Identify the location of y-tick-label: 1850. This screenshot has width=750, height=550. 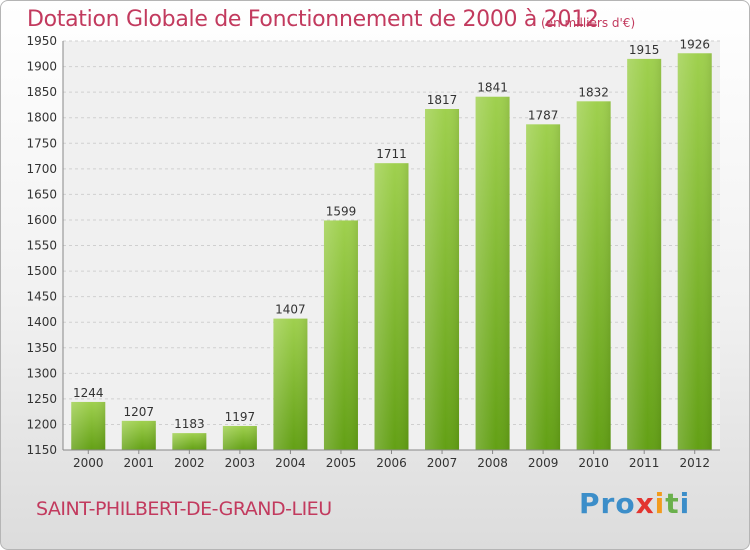
(41, 92).